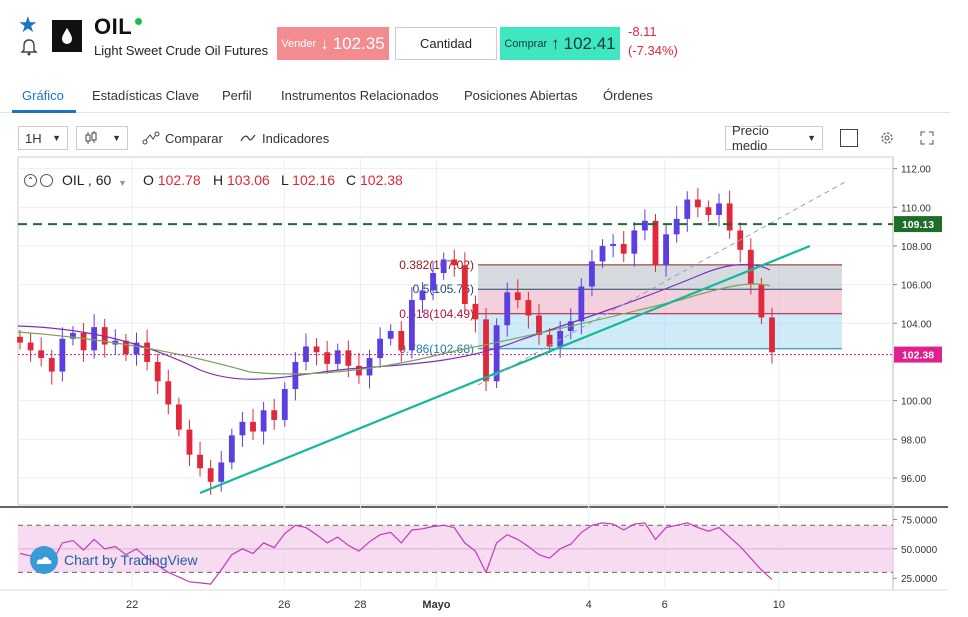 The width and height of the screenshot is (968, 617). What do you see at coordinates (43, 138) in the screenshot?
I see `timeframe-select: 1H ▼` at bounding box center [43, 138].